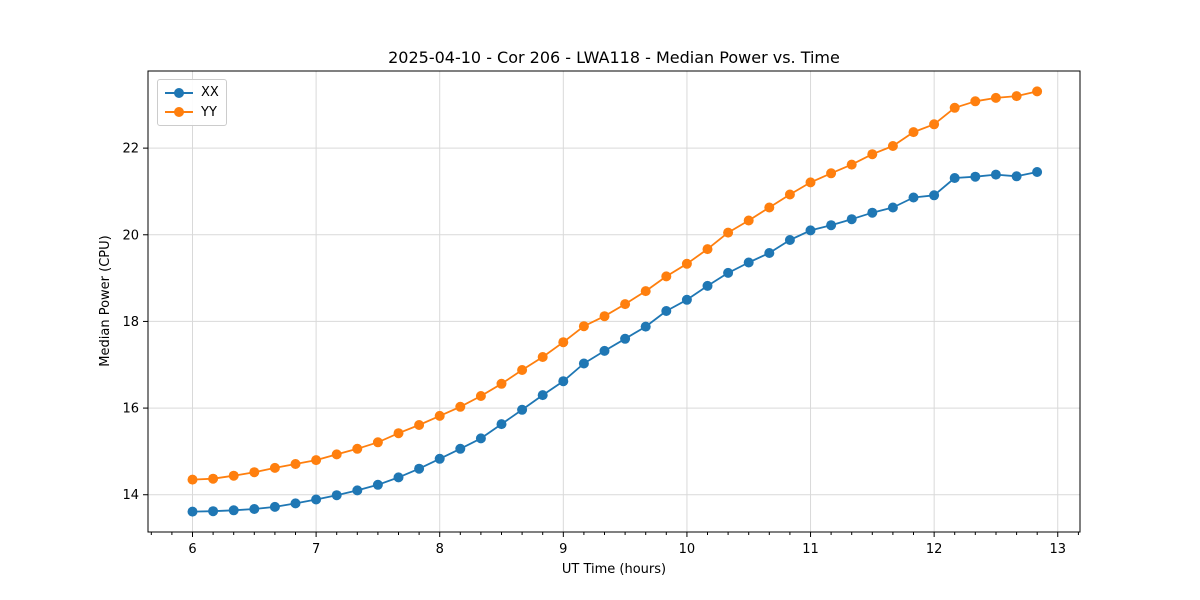 This screenshot has width=1200, height=600. What do you see at coordinates (130, 322) in the screenshot?
I see `y-tick-label: 18` at bounding box center [130, 322].